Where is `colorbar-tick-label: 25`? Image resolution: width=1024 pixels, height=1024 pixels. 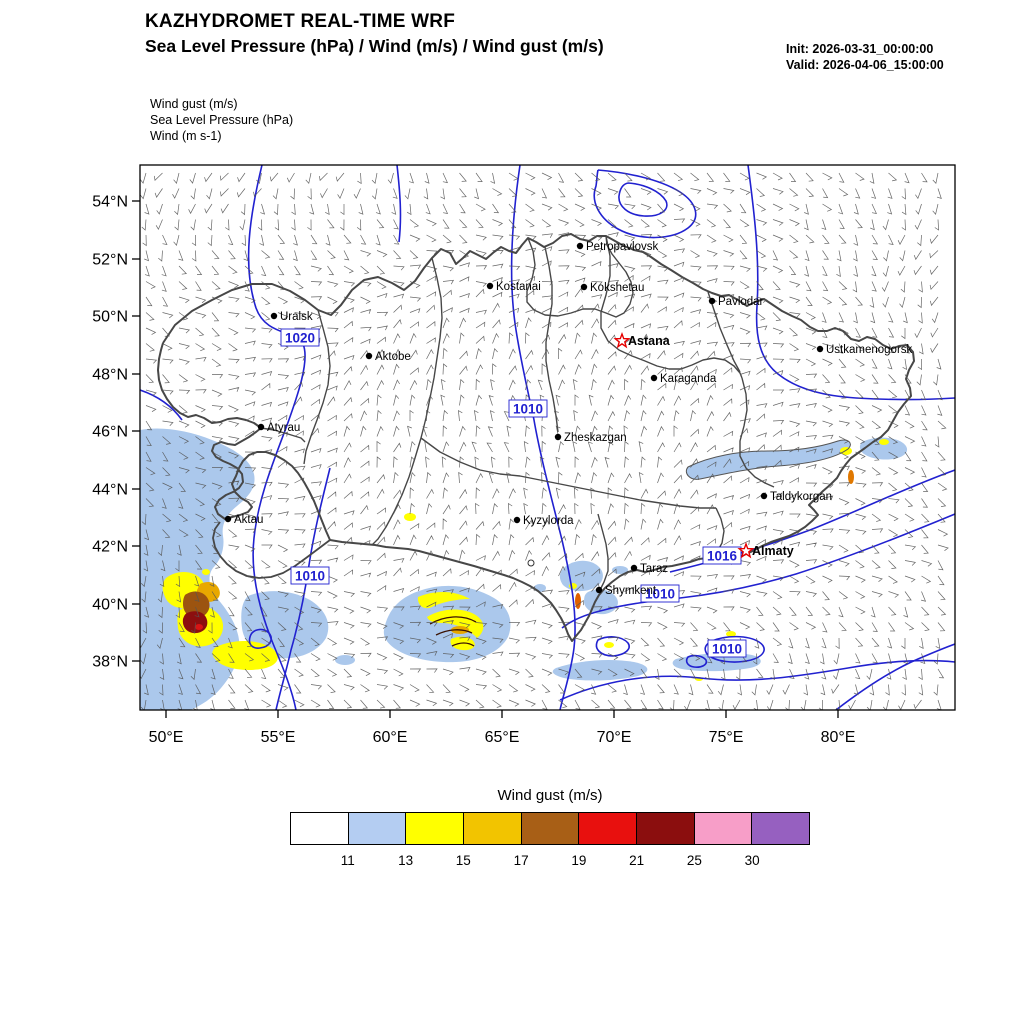 colorbar-tick-label: 25 is located at coordinates (694, 860).